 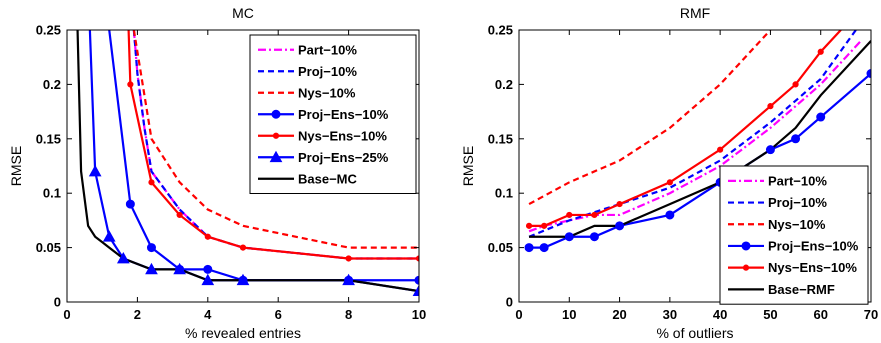 I want to click on x-tick-label: 8, so click(x=348, y=314).